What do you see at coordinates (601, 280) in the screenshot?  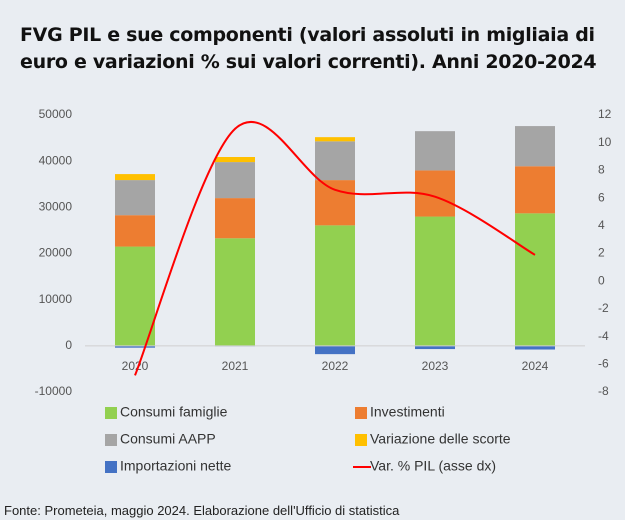 I see `y2-tick-label: 0` at bounding box center [601, 280].